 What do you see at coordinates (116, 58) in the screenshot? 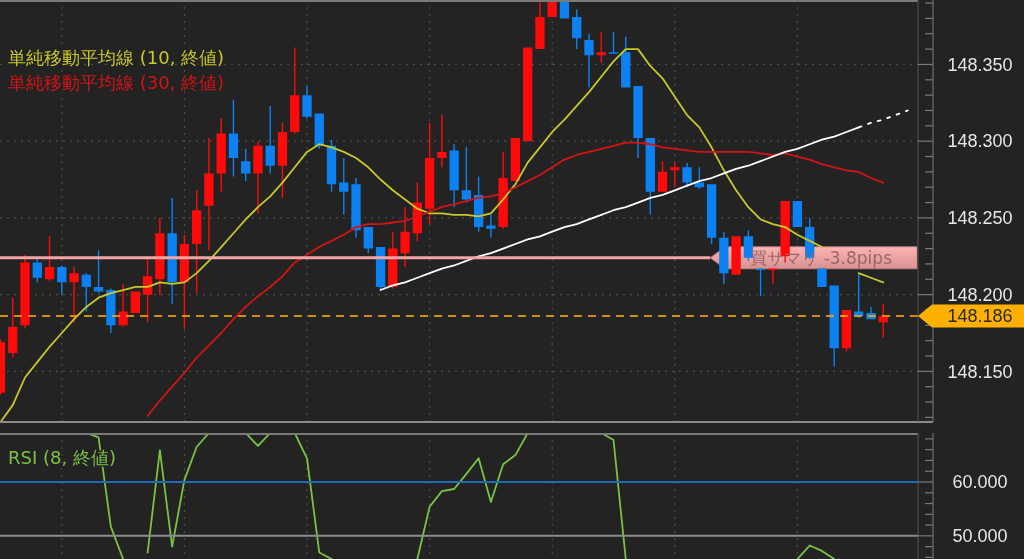
I see `text: 単純移動平均線 (10, 終値)` at bounding box center [116, 58].